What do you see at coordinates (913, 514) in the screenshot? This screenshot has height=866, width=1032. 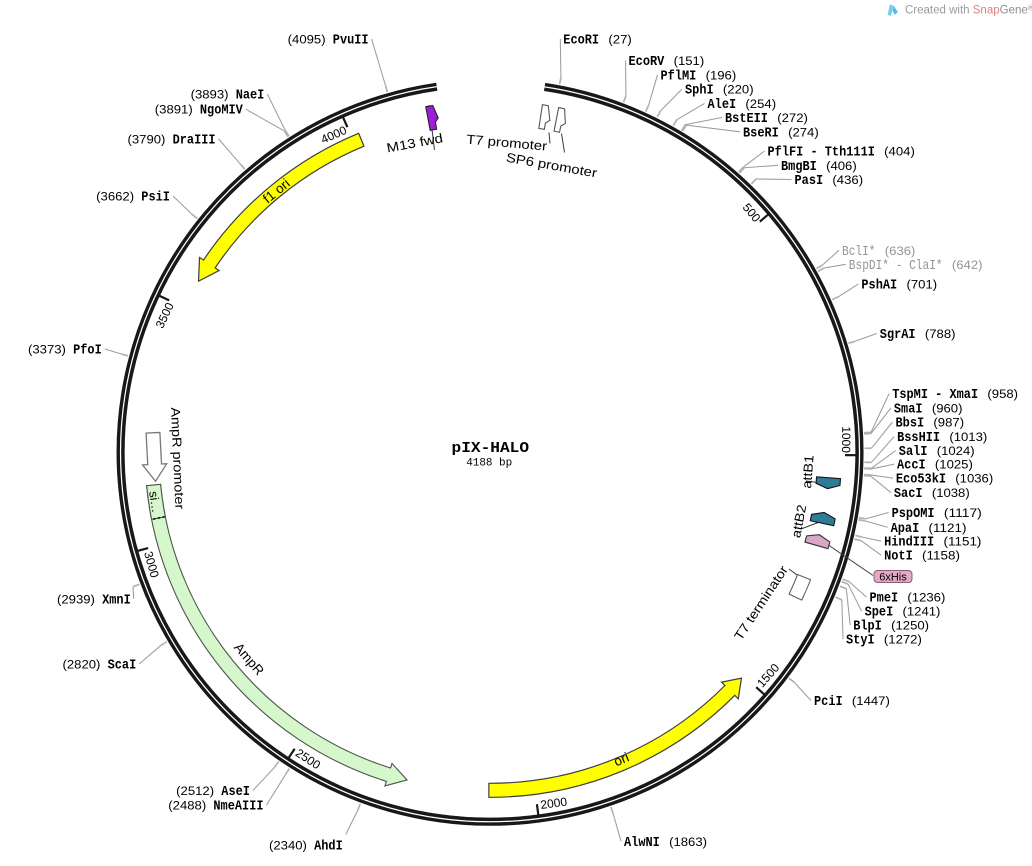 I see `svg-text: PspOMI` at bounding box center [913, 514].